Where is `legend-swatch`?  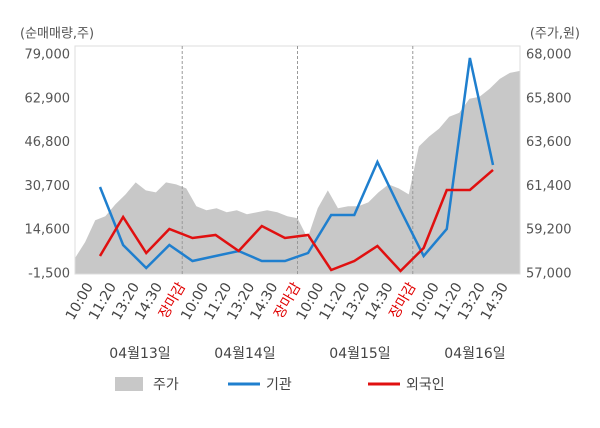 legend-swatch is located at coordinates (129, 384).